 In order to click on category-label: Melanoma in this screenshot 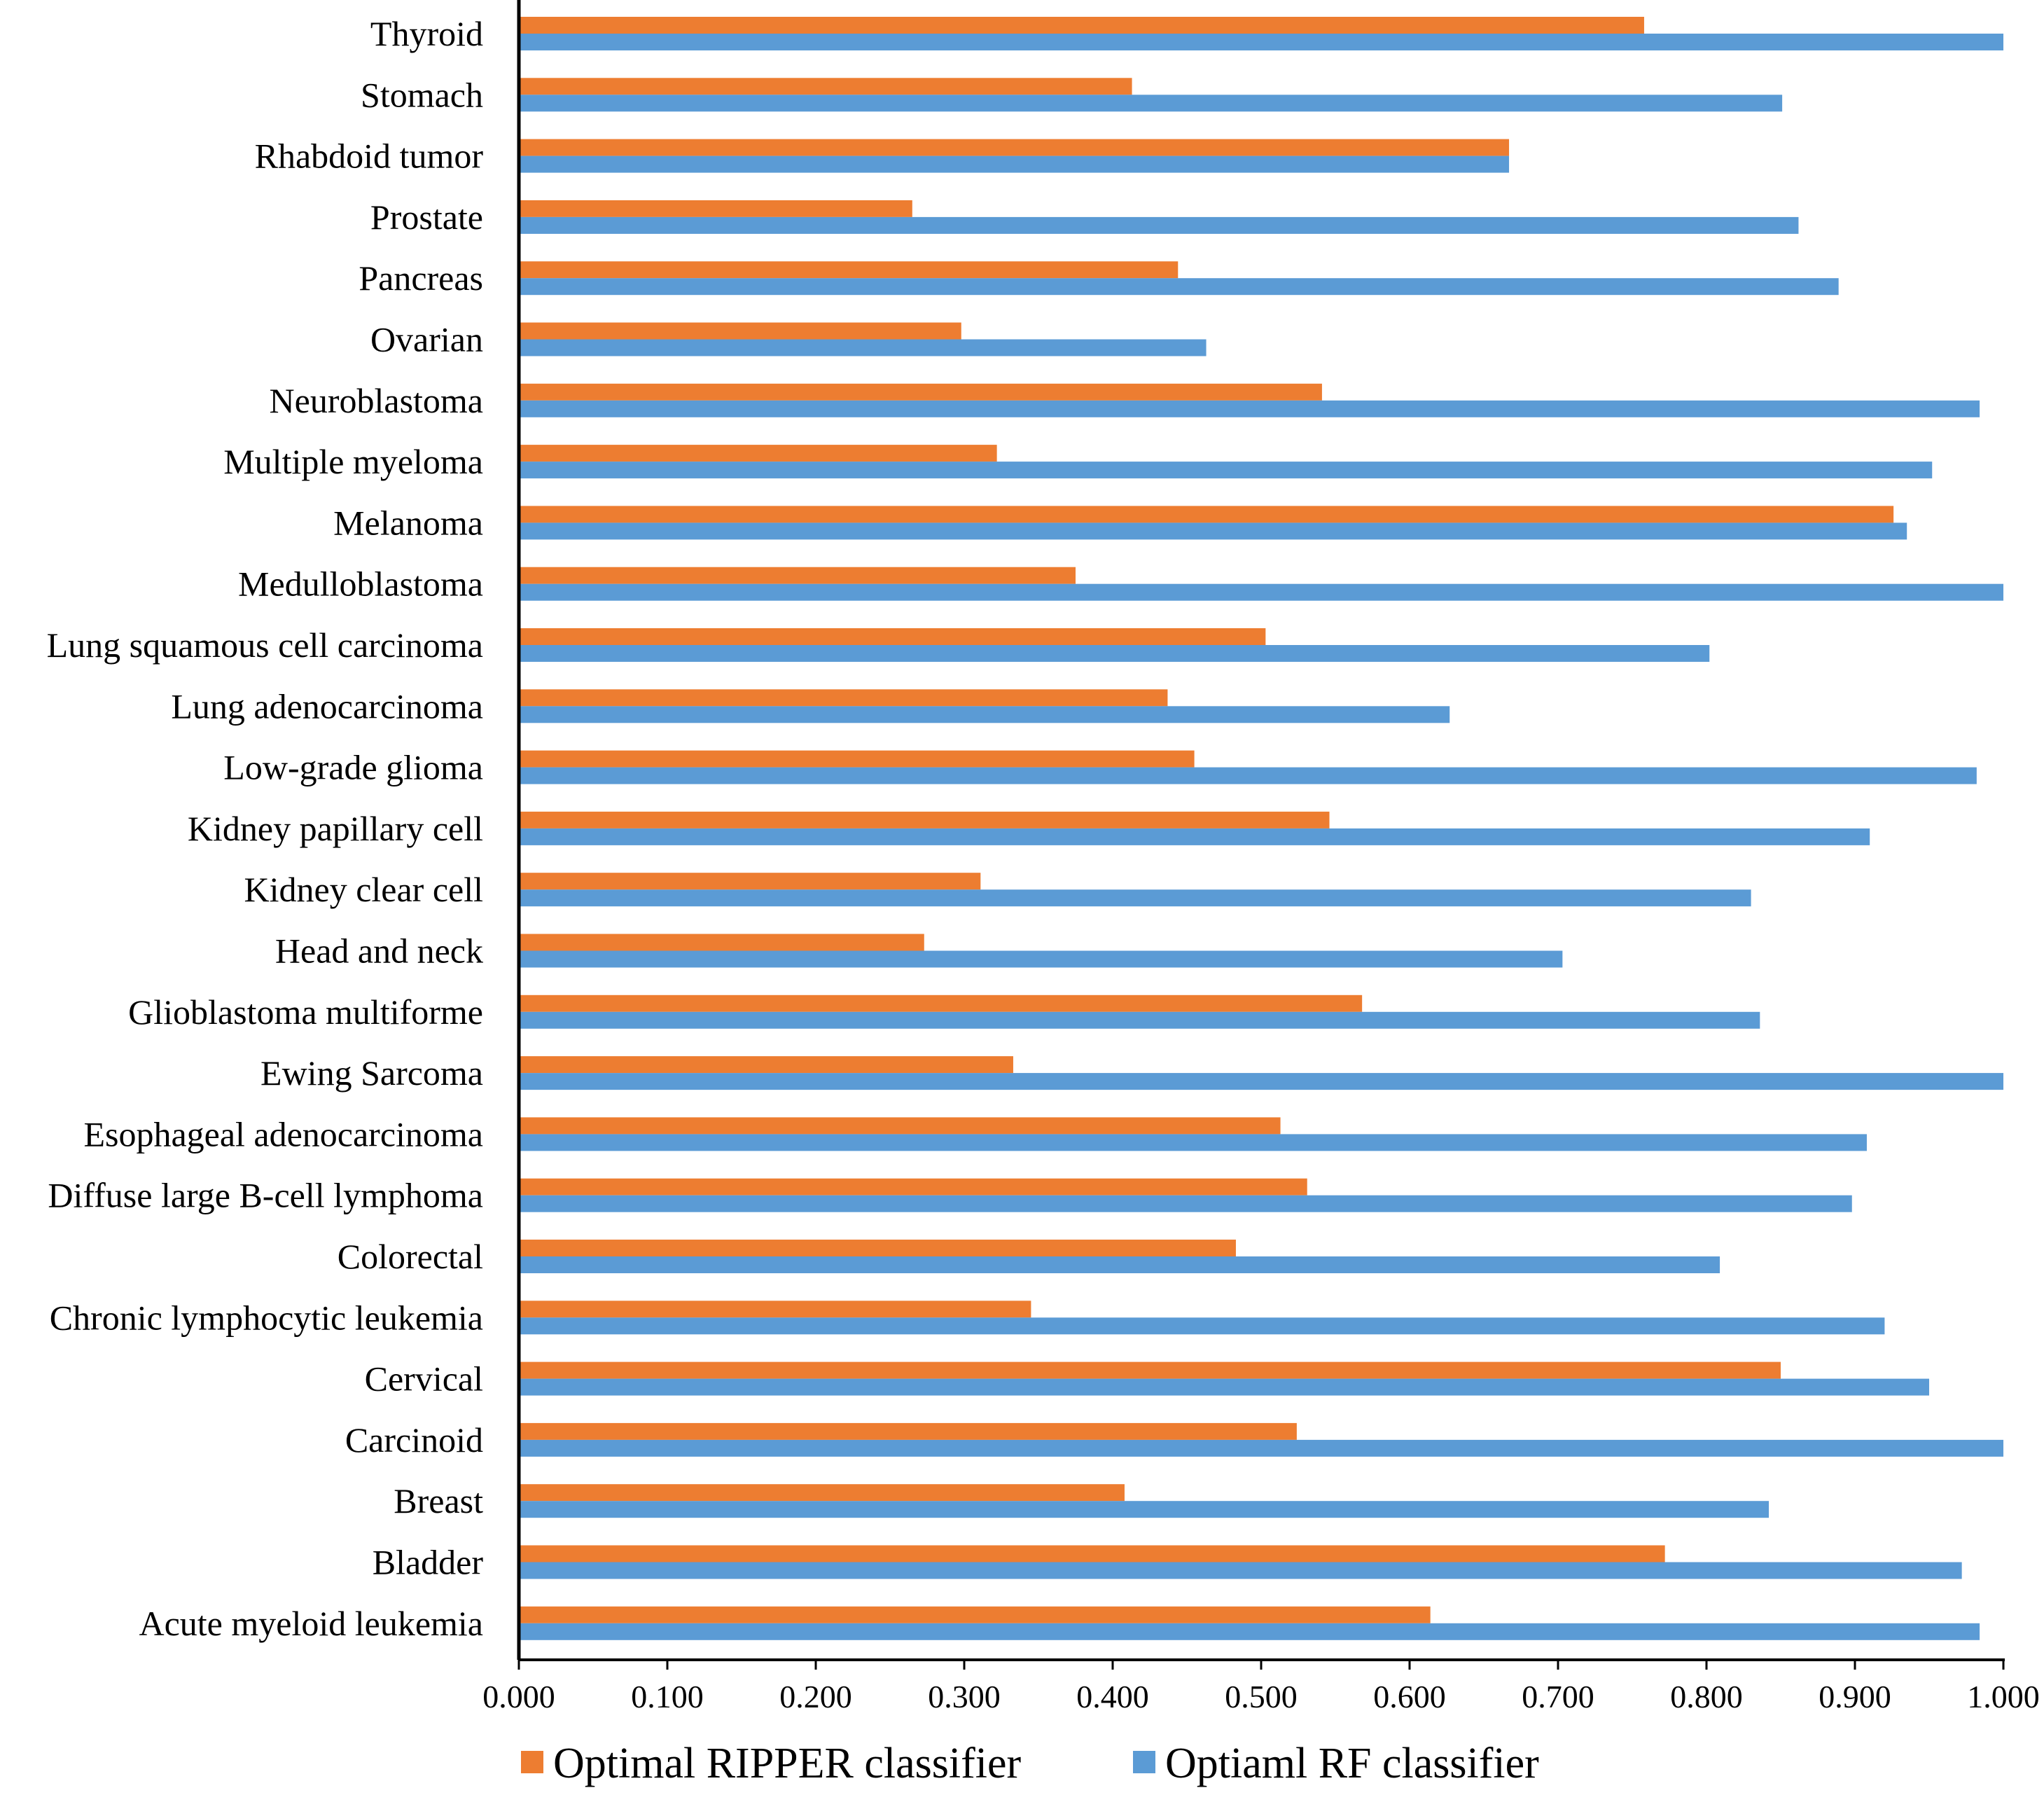, I will do `click(408, 523)`.